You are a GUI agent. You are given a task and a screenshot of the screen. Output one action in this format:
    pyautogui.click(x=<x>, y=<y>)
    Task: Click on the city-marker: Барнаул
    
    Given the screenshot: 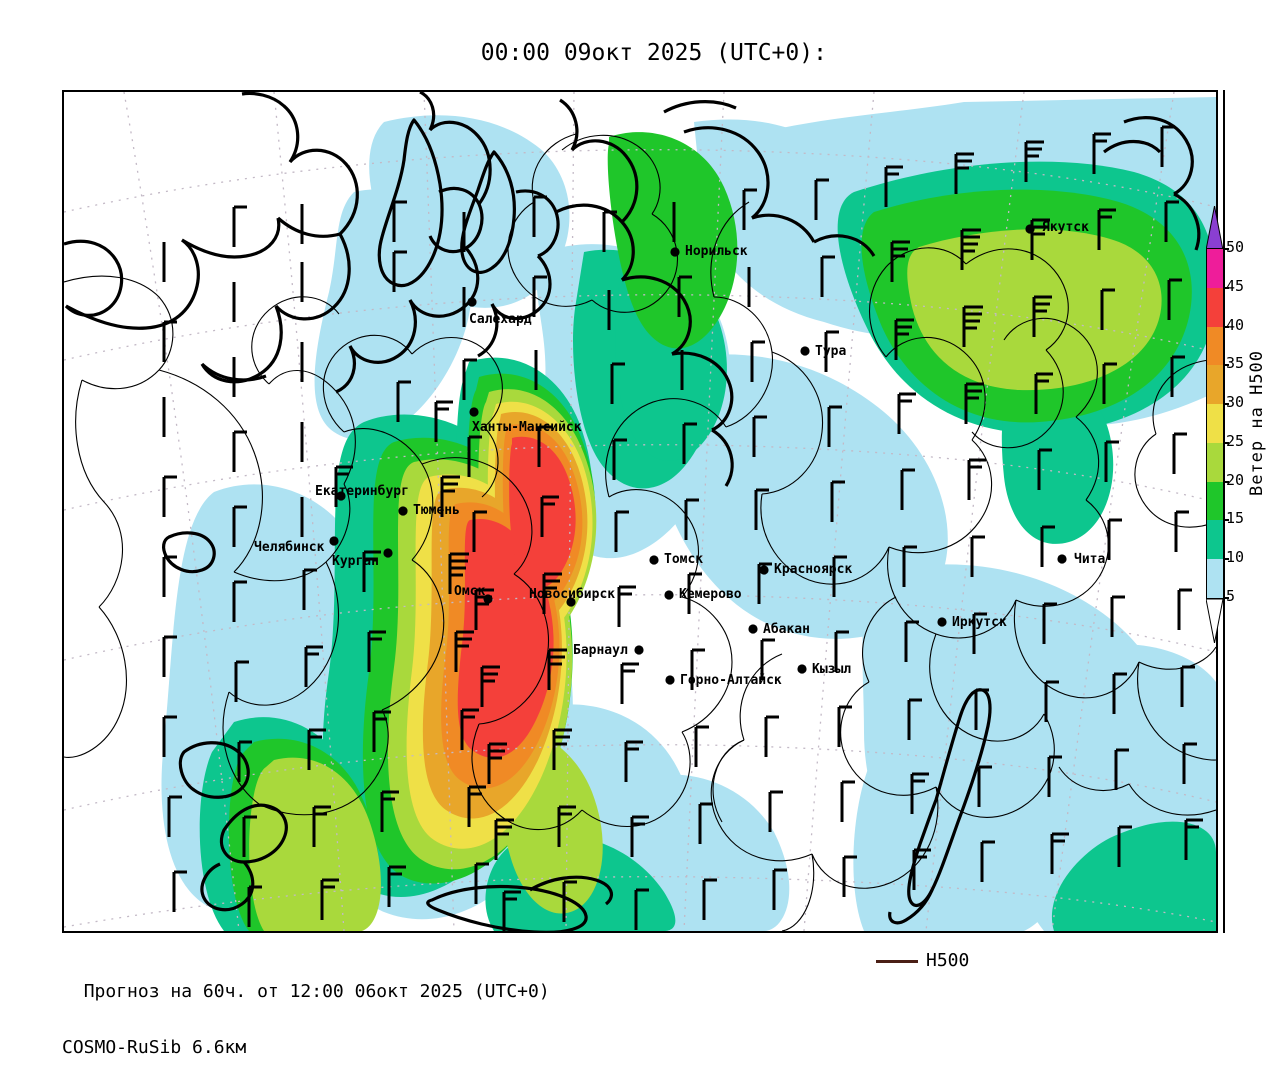 What is the action you would take?
    pyautogui.click(x=608, y=650)
    